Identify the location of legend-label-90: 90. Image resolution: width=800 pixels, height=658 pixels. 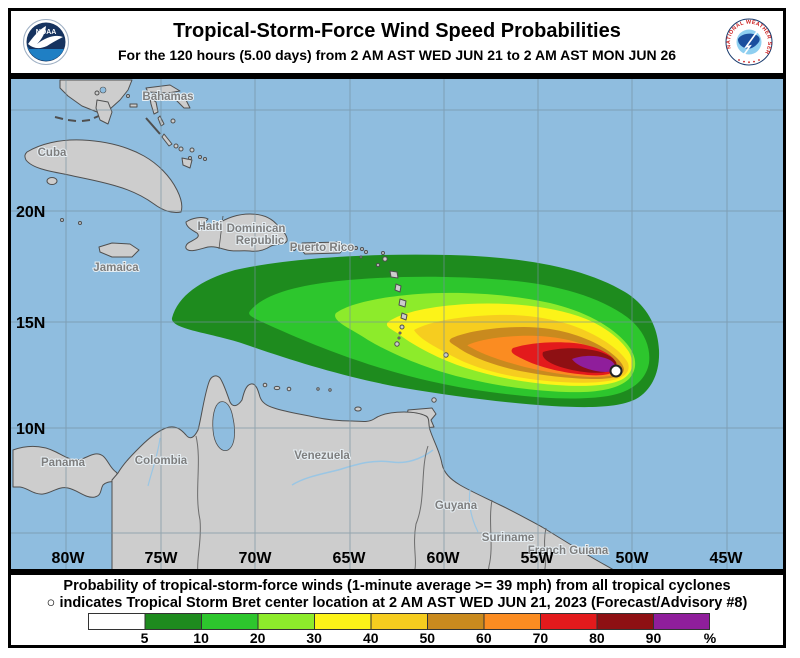
(653, 638).